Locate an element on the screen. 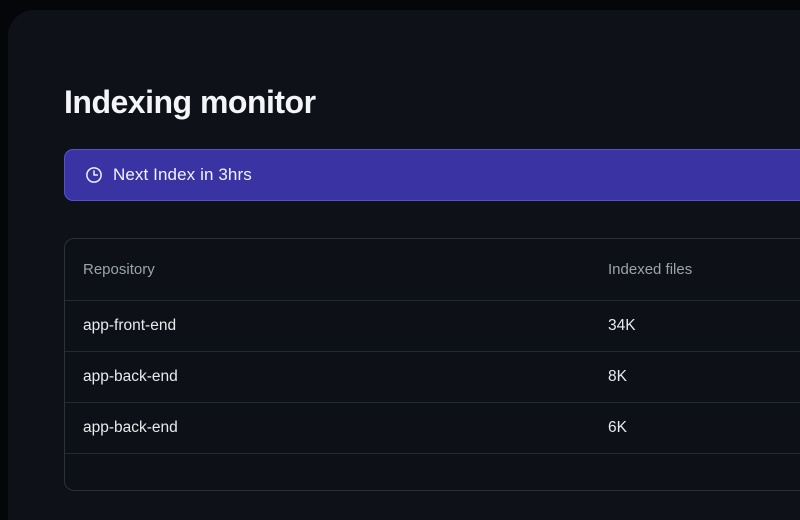 This screenshot has width=800, height=520. column-header-repository: Repository is located at coordinates (119, 269).